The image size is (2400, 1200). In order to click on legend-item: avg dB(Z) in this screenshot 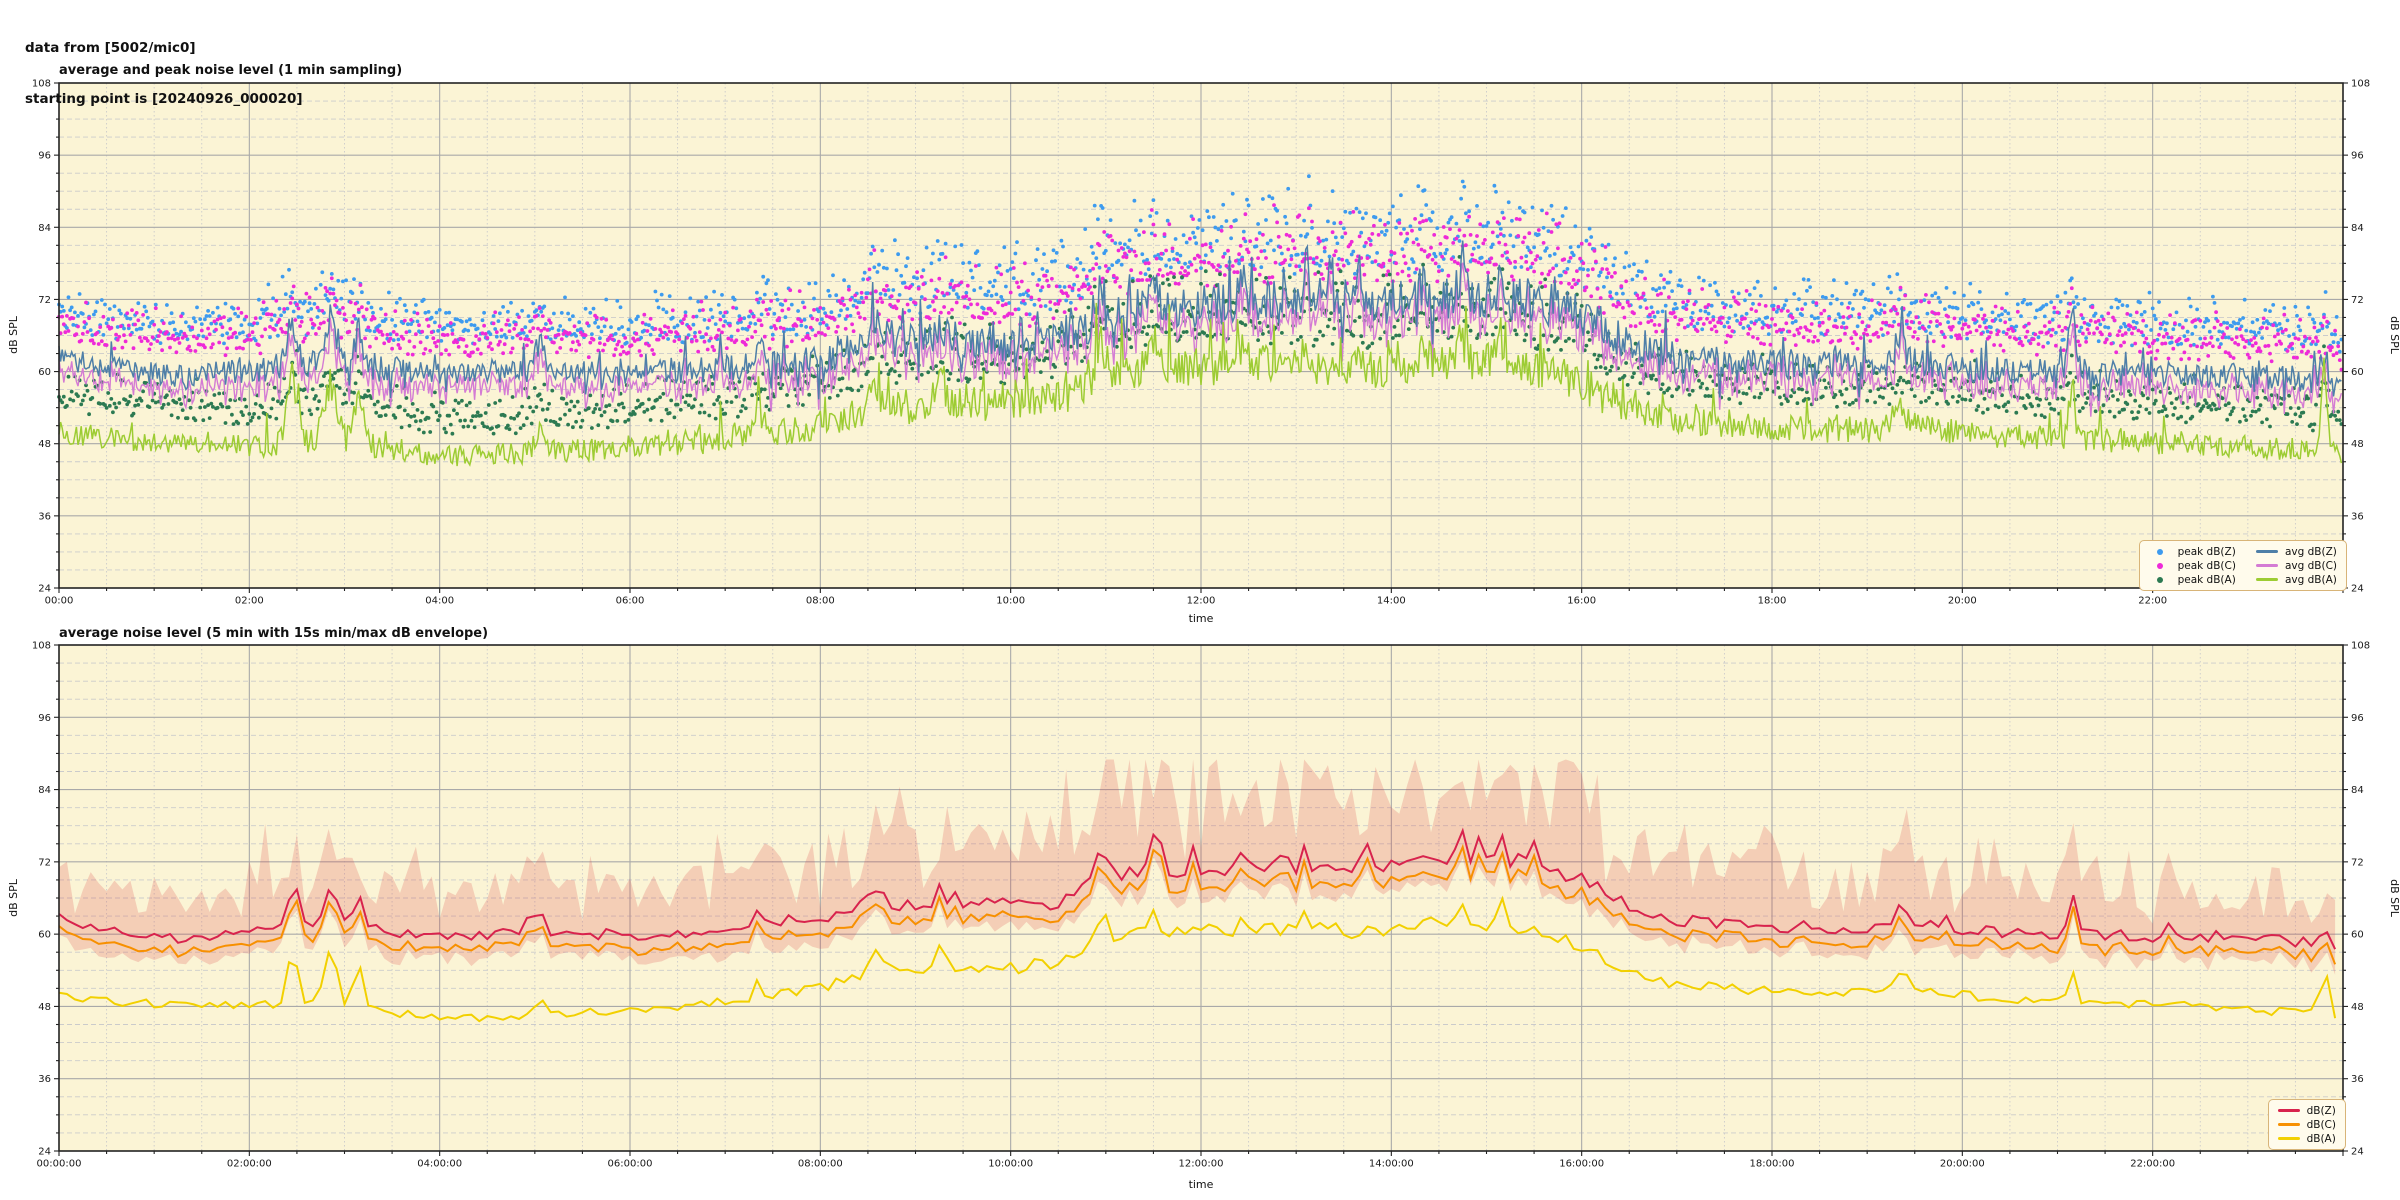, I will do `click(2296, 551)`.